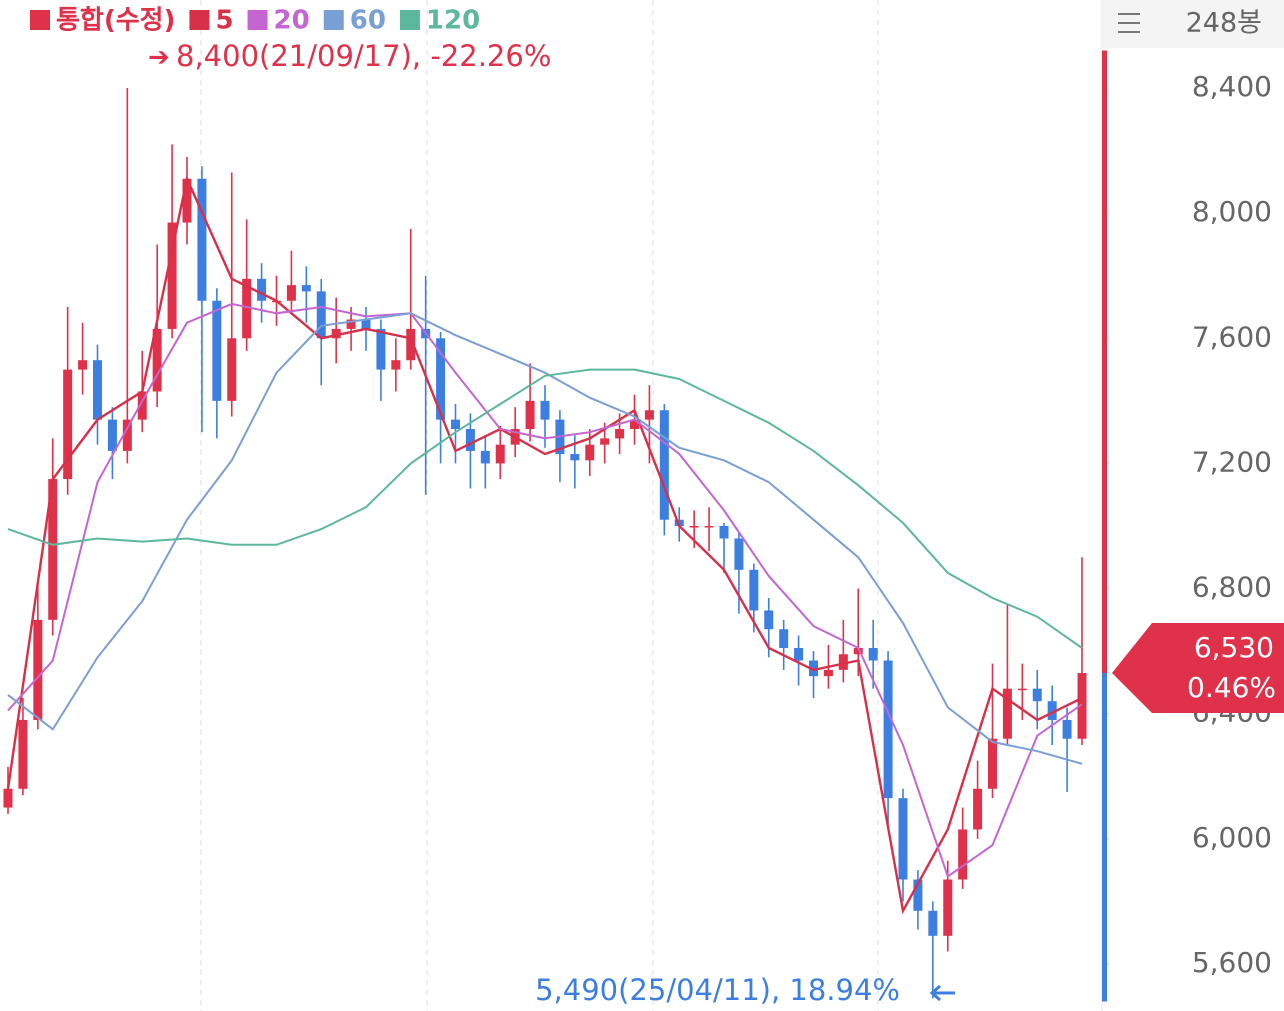  Describe the element at coordinates (1104, 837) in the screenshot. I see `price-bar-down` at that location.